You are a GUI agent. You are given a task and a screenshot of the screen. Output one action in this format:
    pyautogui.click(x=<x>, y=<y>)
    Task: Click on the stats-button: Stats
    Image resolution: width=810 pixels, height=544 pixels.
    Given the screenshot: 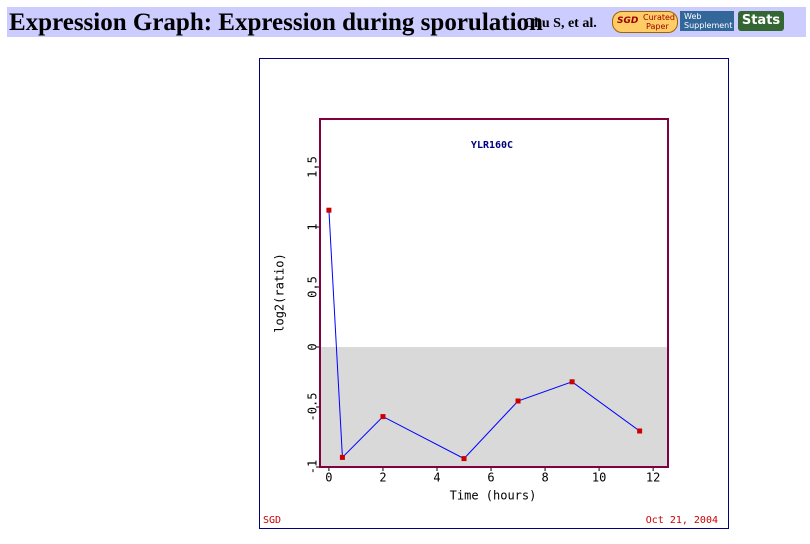 What is the action you would take?
    pyautogui.click(x=761, y=21)
    